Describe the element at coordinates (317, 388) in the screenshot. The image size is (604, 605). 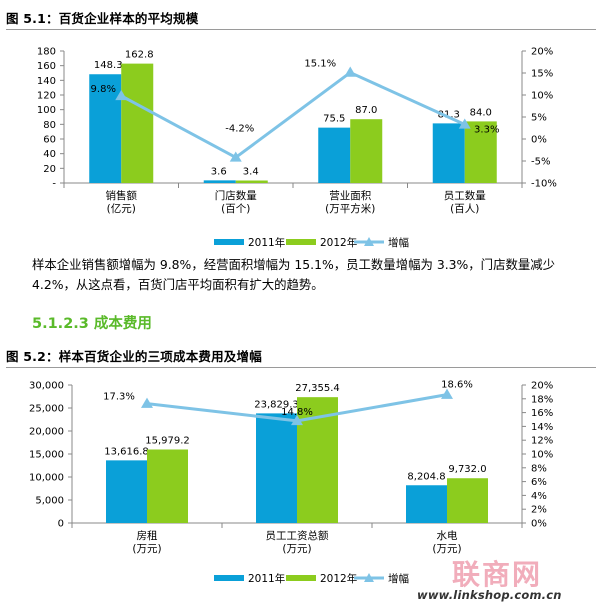
I see `fig2-bar-value-label: 27,355.4` at that location.